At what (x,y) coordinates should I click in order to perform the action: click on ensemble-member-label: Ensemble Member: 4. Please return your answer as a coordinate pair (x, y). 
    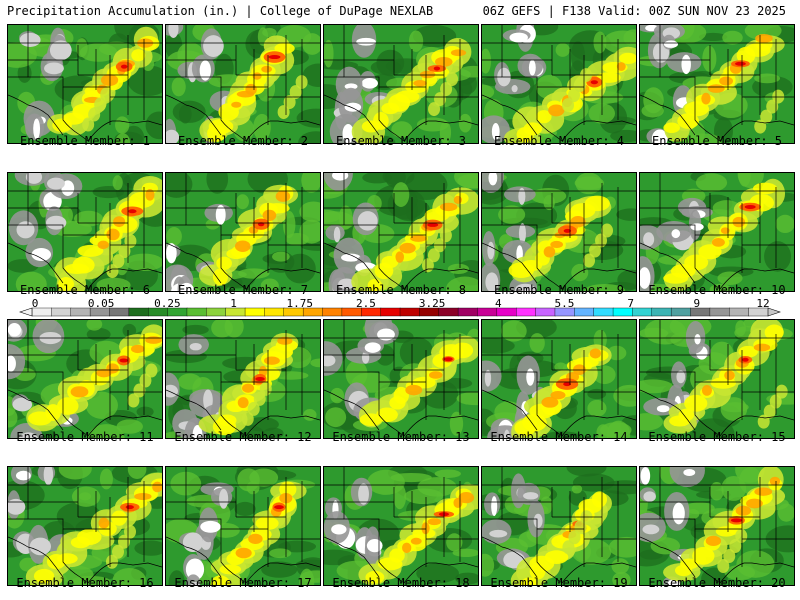
    Looking at the image, I should click on (559, 141).